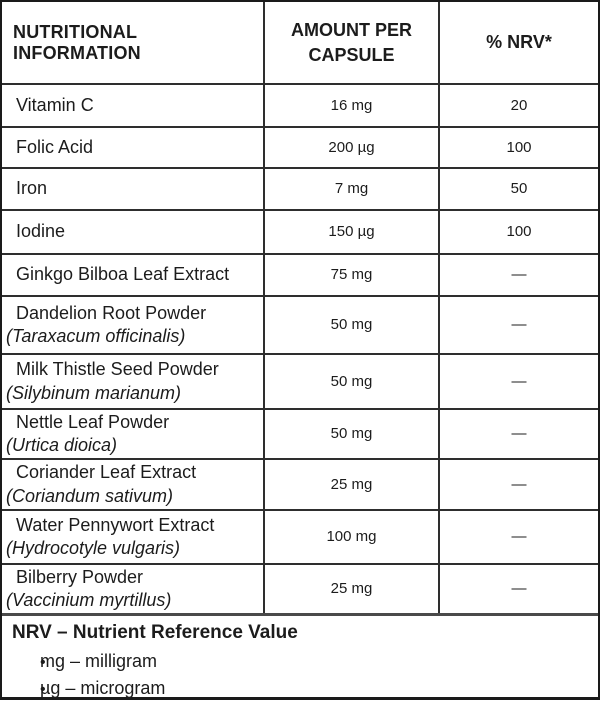  What do you see at coordinates (55, 146) in the screenshot?
I see `nutrient-name: Folic Acid` at bounding box center [55, 146].